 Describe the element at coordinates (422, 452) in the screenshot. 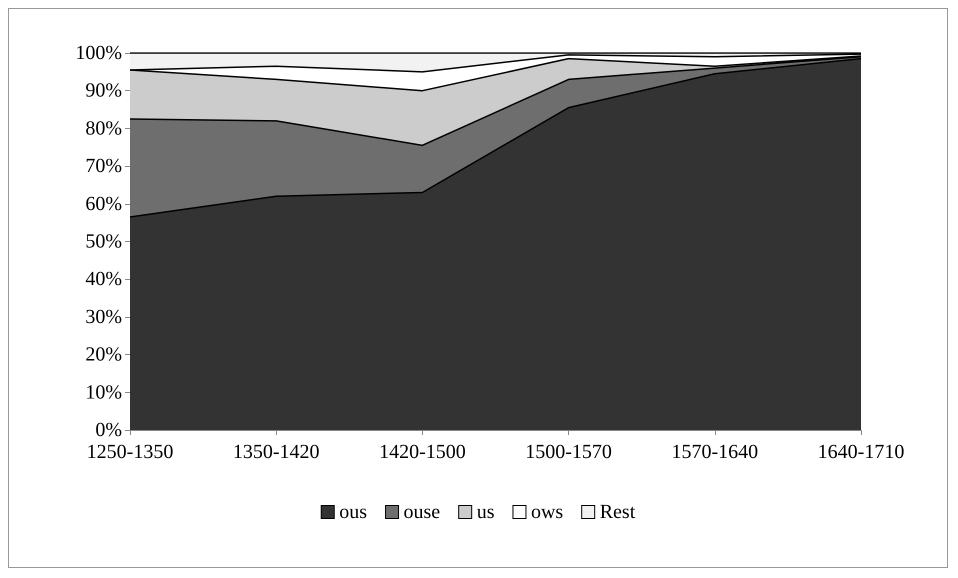

I see `x-tick-label: 1420-1500` at that location.